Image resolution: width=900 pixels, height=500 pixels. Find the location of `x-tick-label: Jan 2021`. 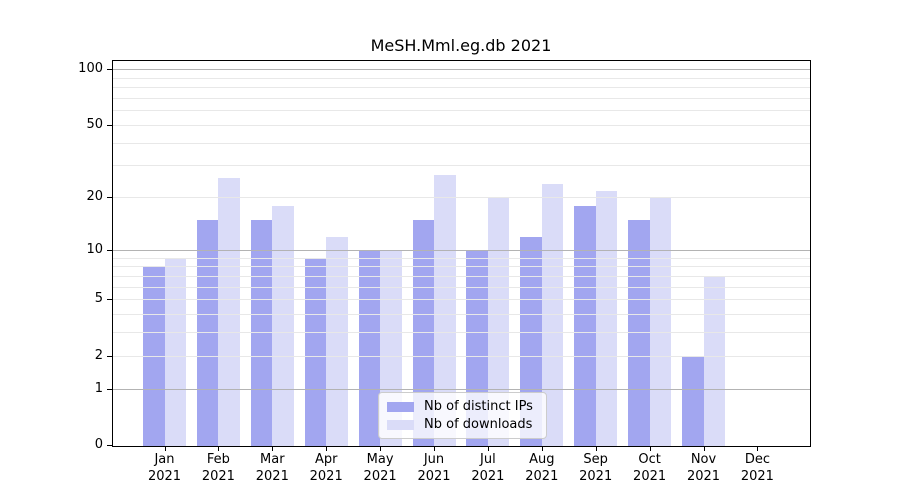

x-tick-label: Jan 2021 is located at coordinates (164, 468).